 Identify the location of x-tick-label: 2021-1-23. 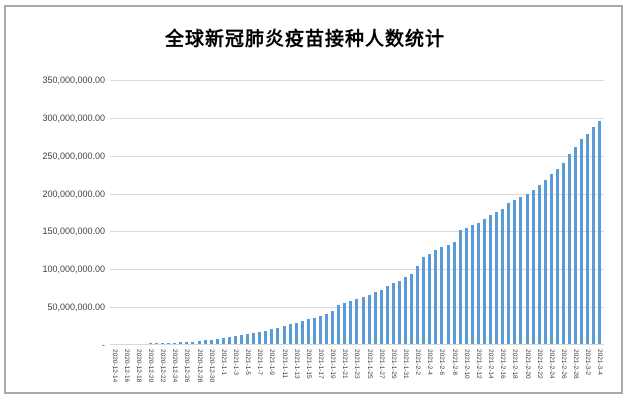
(357, 364).